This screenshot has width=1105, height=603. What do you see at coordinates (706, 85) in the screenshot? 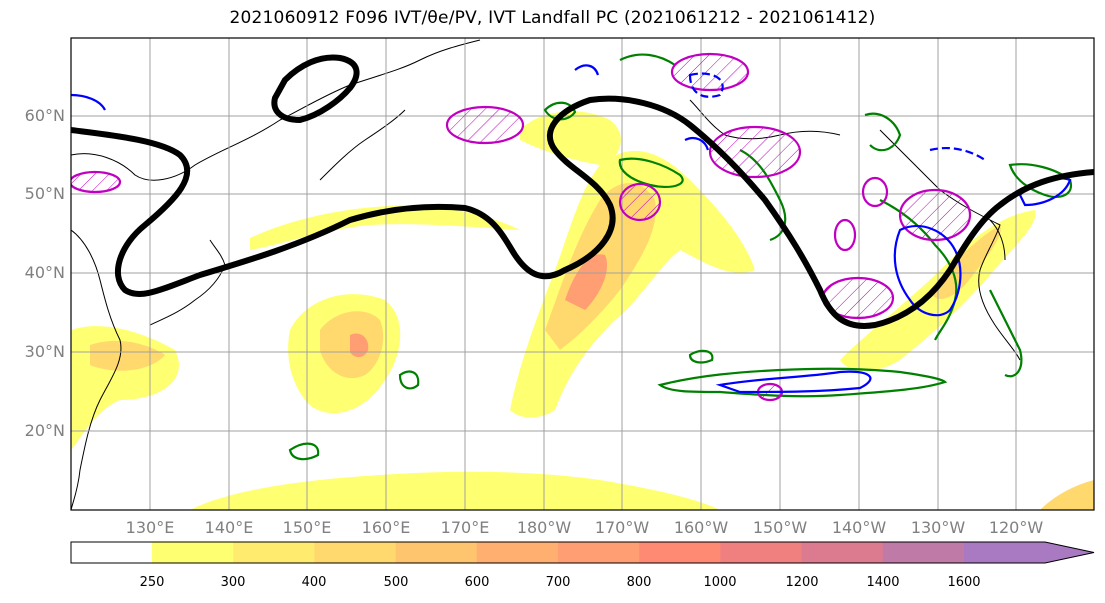
I see `blue-contour-dashed-north` at bounding box center [706, 85].